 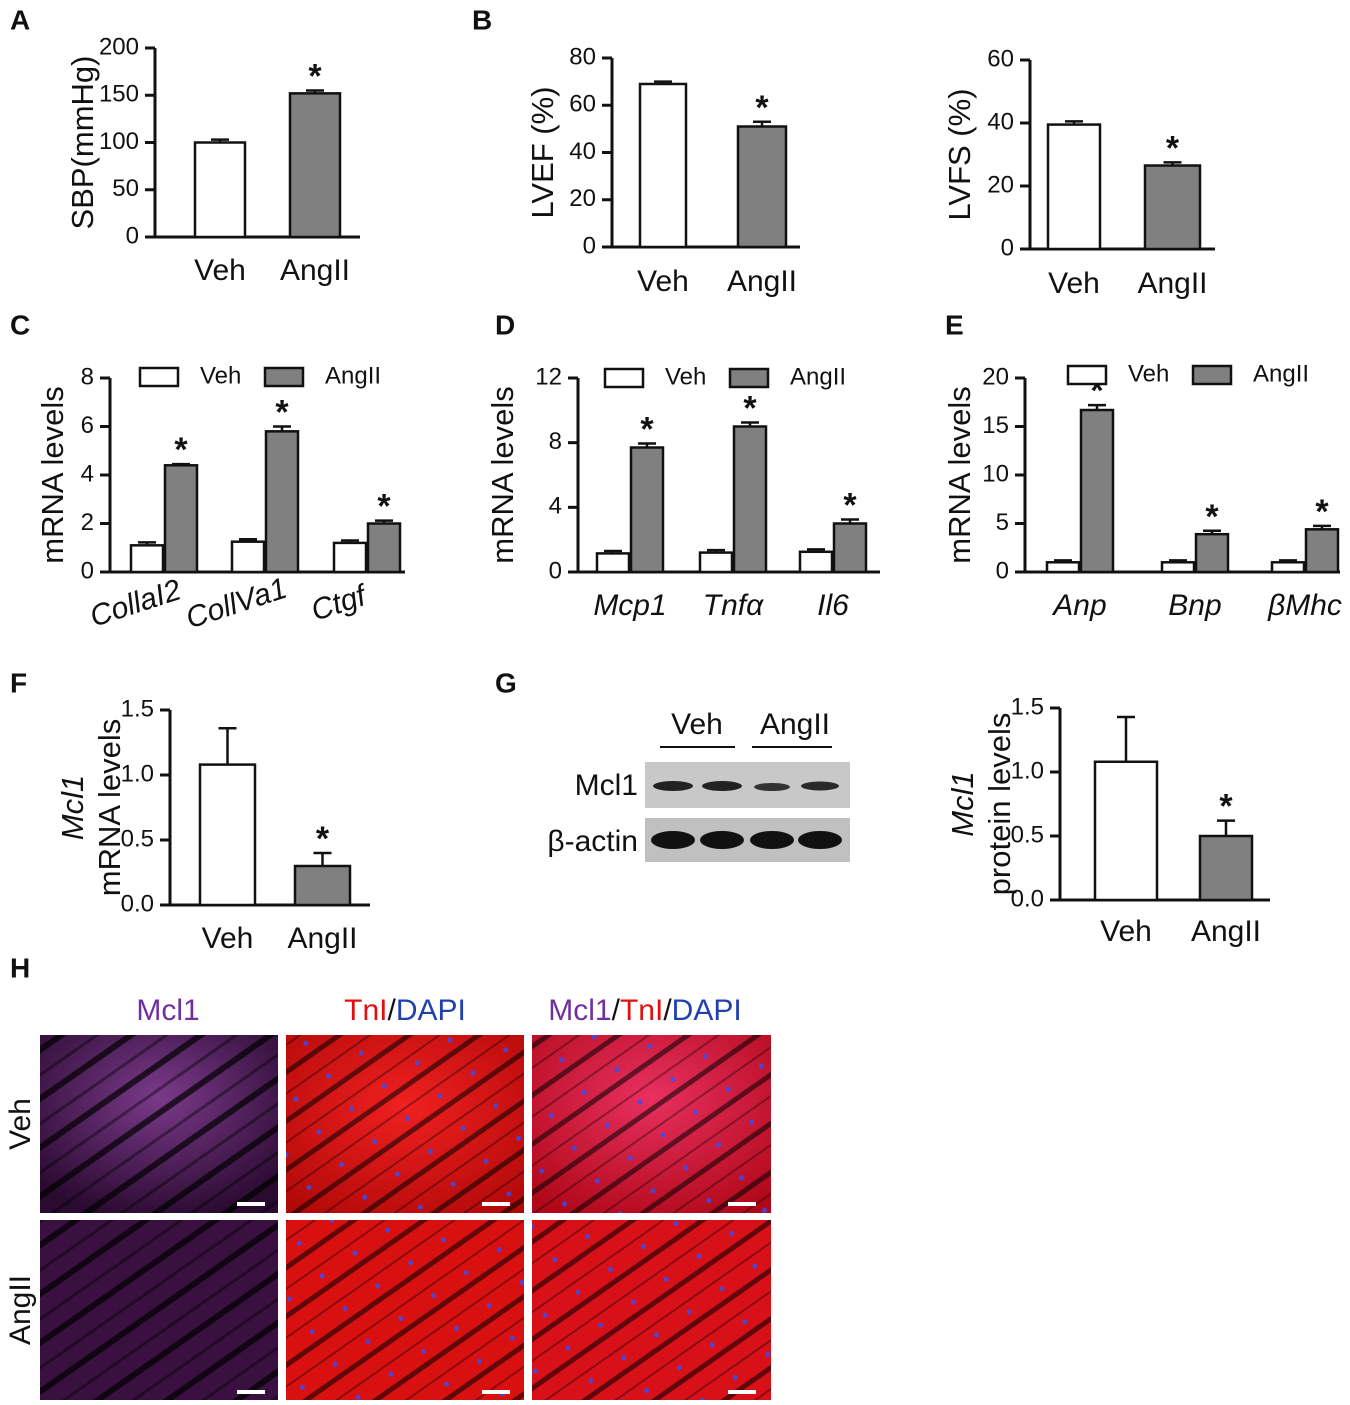 I want to click on panel-letter: G, so click(x=506, y=682).